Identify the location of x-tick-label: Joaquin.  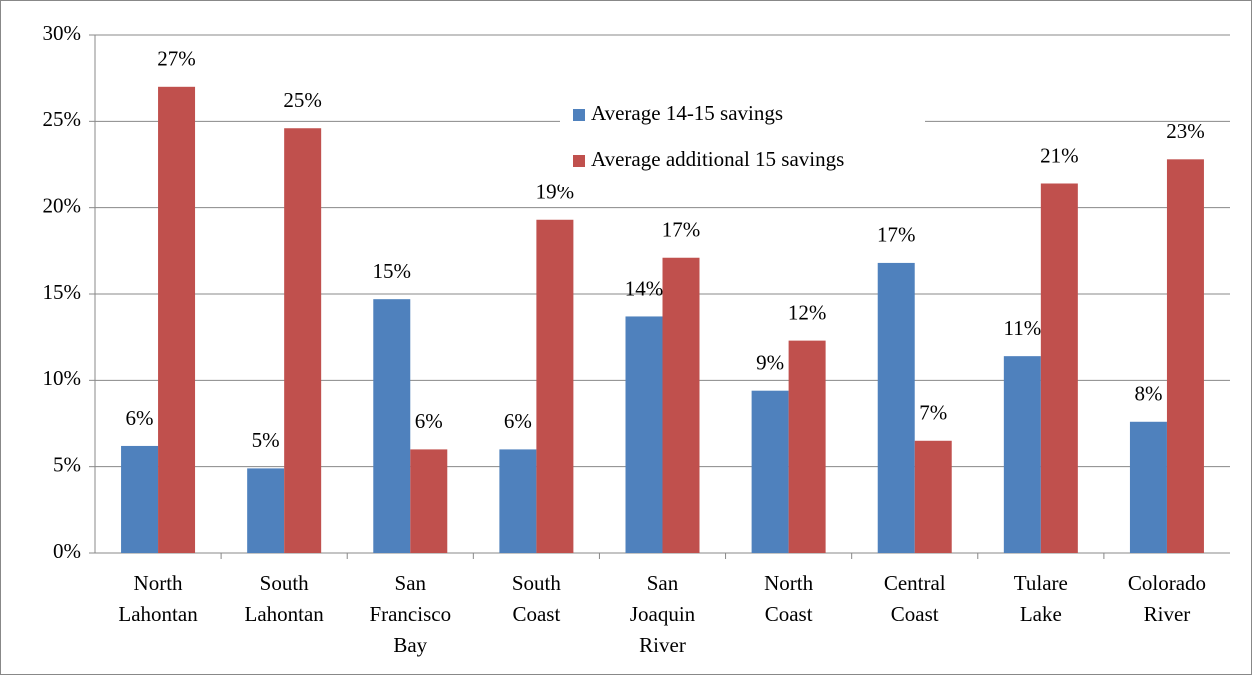
(663, 614).